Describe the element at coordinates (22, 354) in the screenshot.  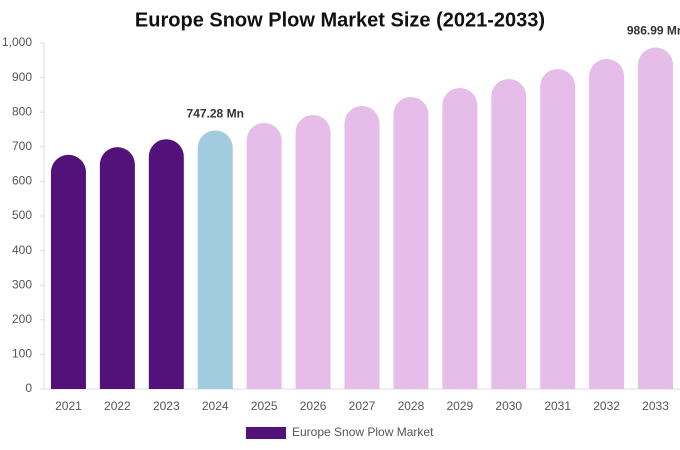
I see `y-tick-label: 100` at that location.